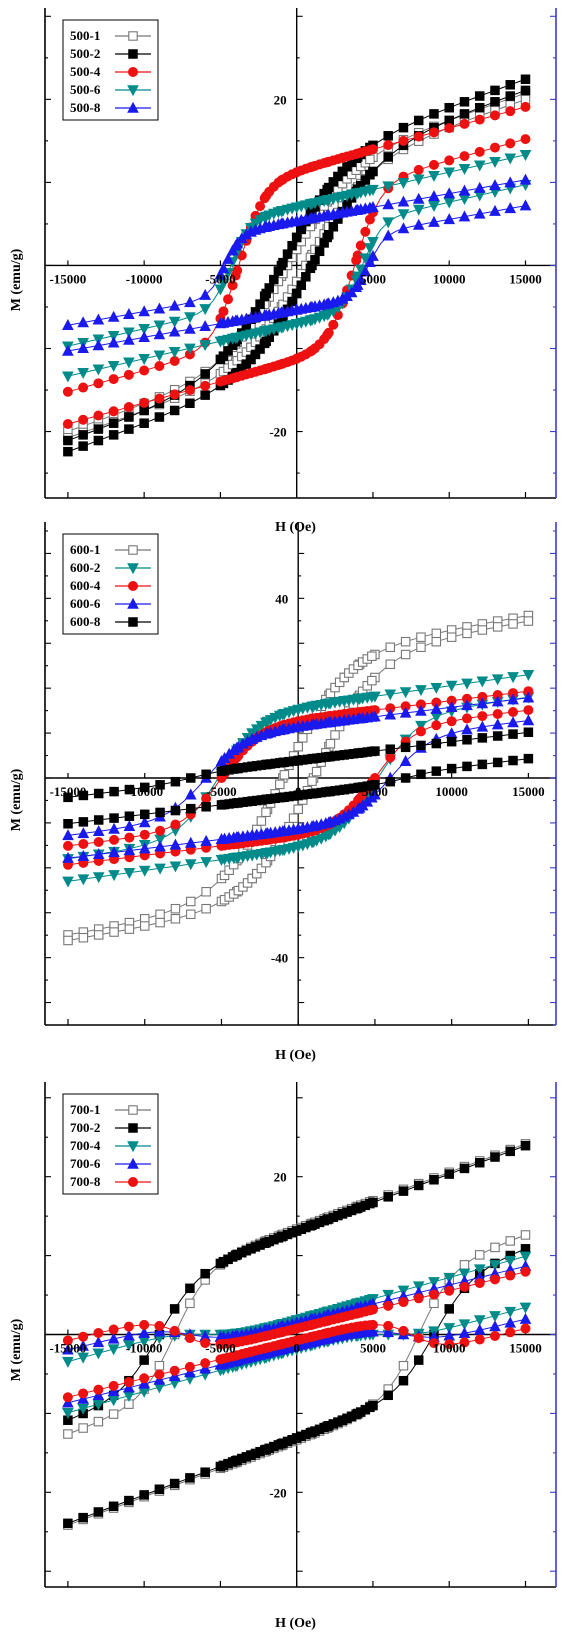 The image size is (587, 1647). I want to click on legend-label: 700-2, so click(85, 1127).